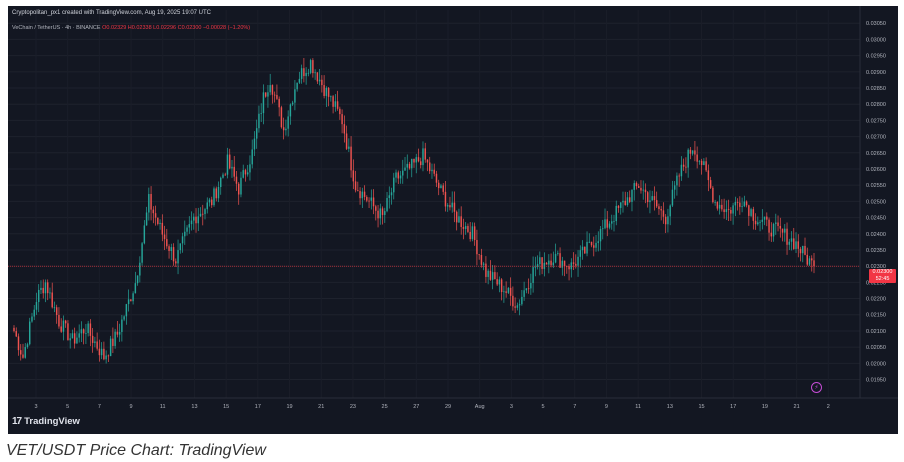  Describe the element at coordinates (876, 300) in the screenshot. I see `price-tick-label: 0.02200` at that location.